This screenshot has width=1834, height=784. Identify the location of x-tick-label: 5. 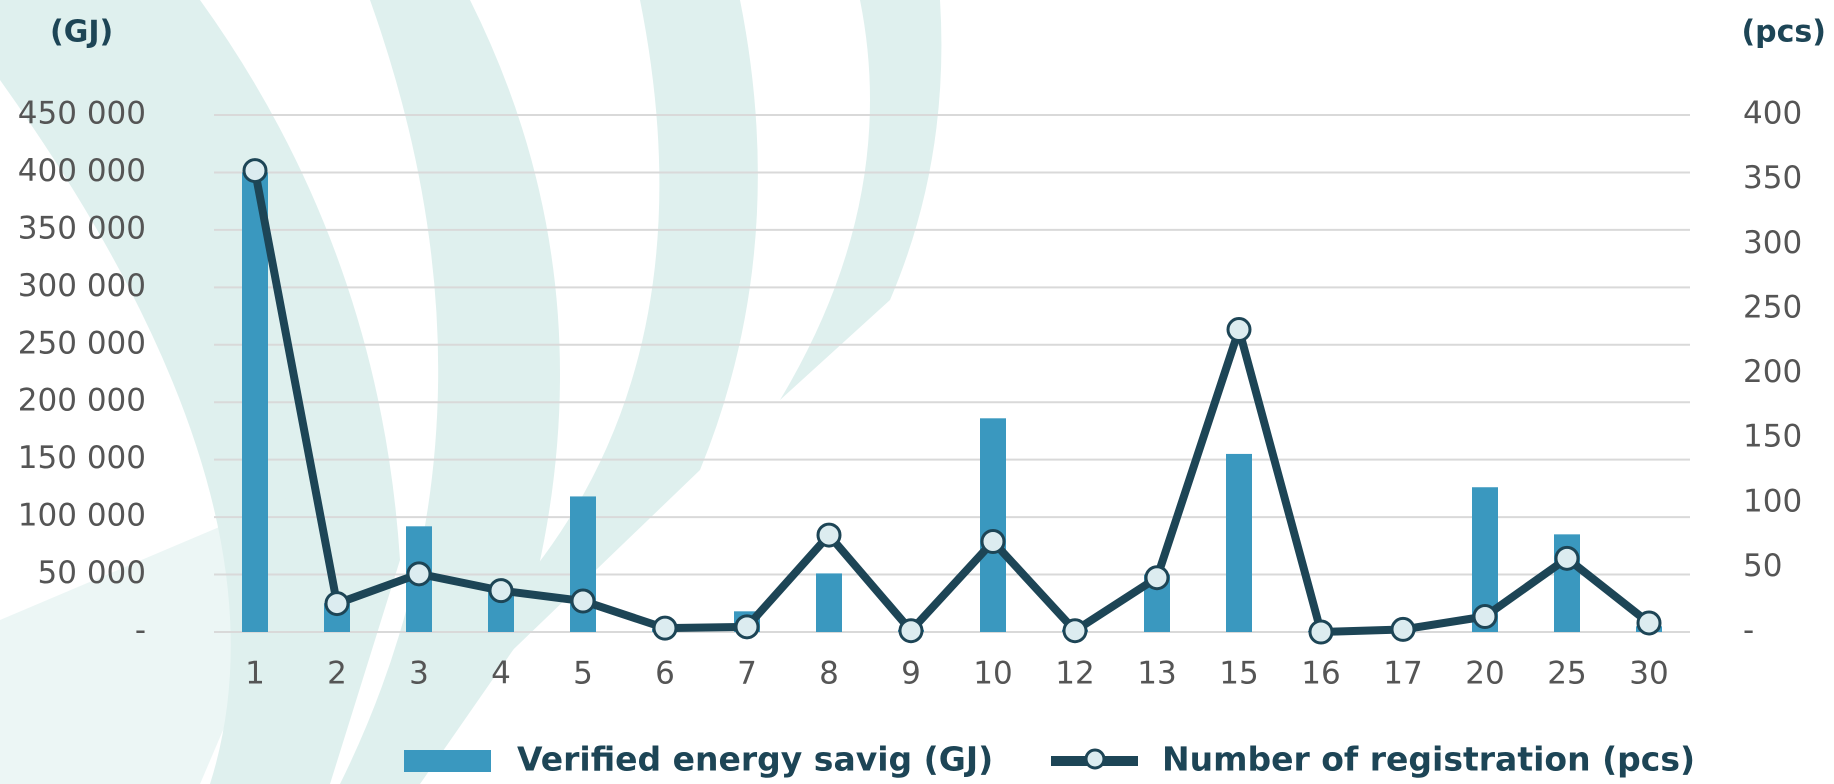
(583, 674).